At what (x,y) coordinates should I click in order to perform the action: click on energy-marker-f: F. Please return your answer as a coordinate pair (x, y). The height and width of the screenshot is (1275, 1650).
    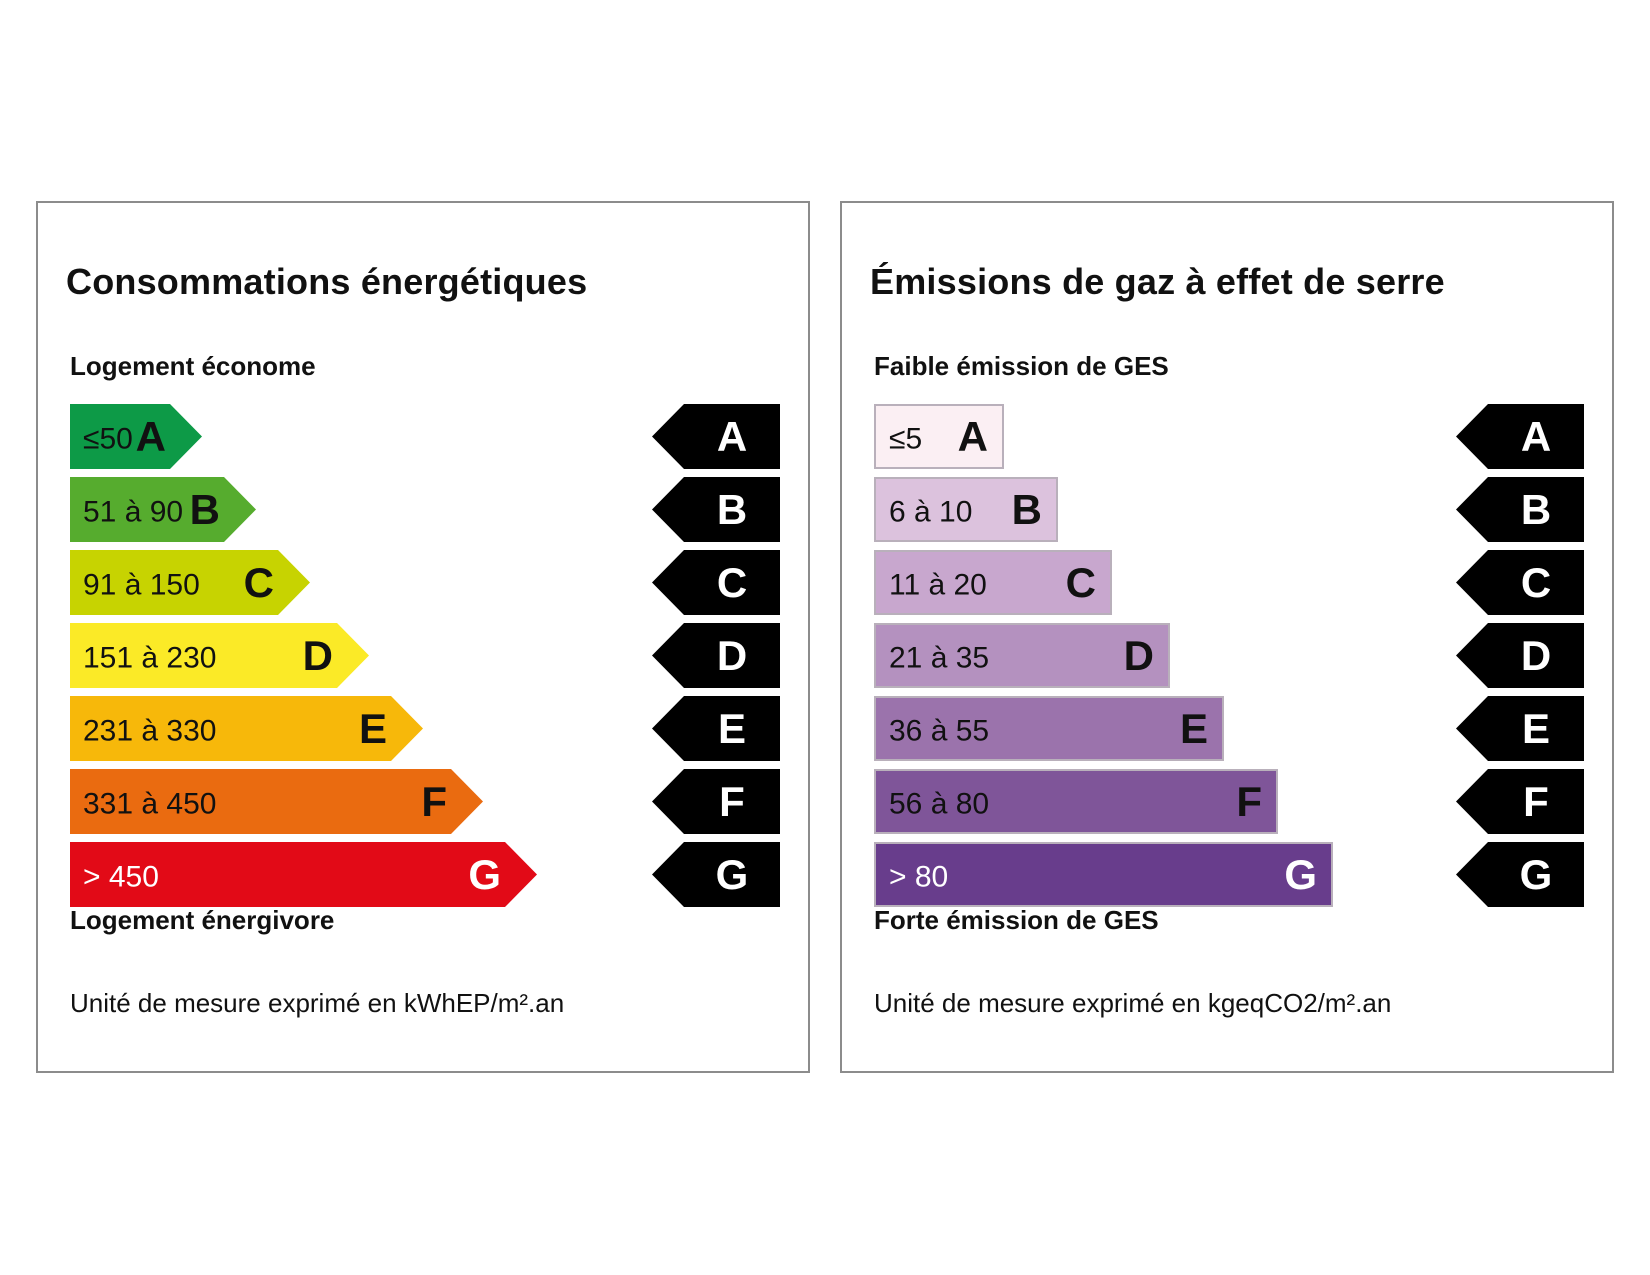
    Looking at the image, I should click on (716, 801).